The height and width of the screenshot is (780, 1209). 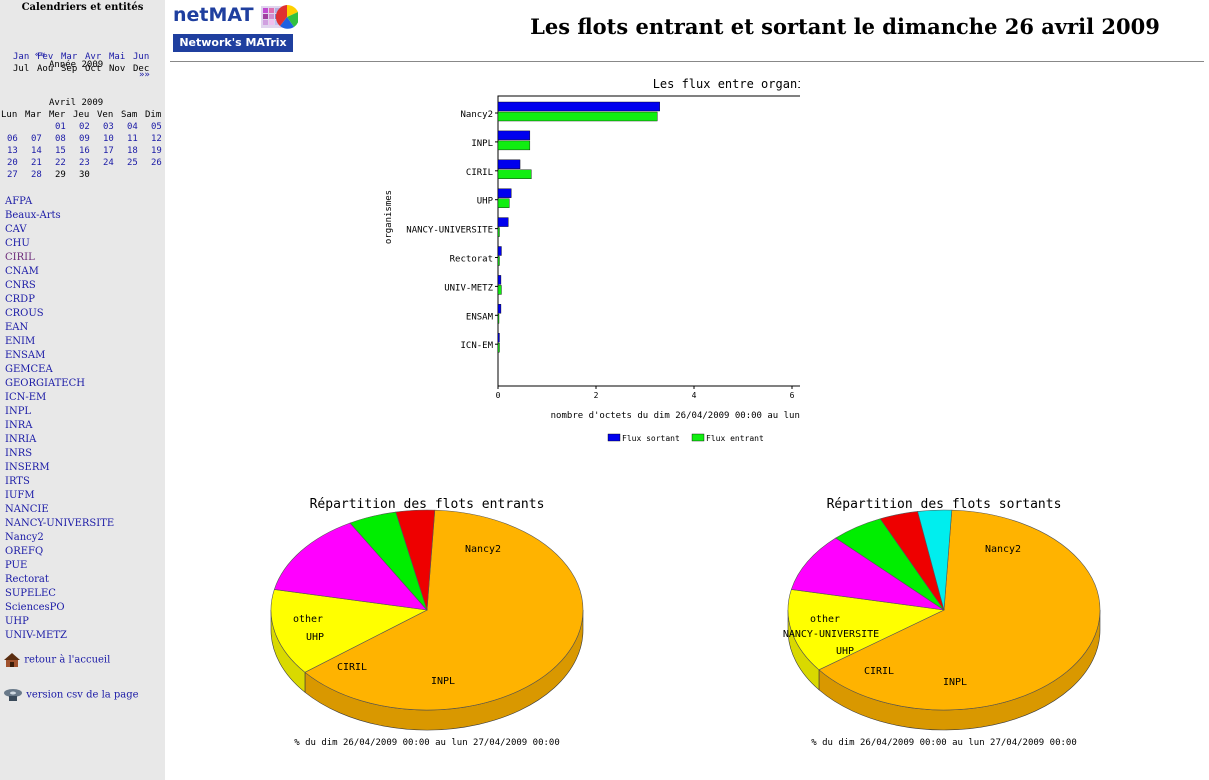 What do you see at coordinates (9, 115) in the screenshot?
I see `weekday-header: Lun` at bounding box center [9, 115].